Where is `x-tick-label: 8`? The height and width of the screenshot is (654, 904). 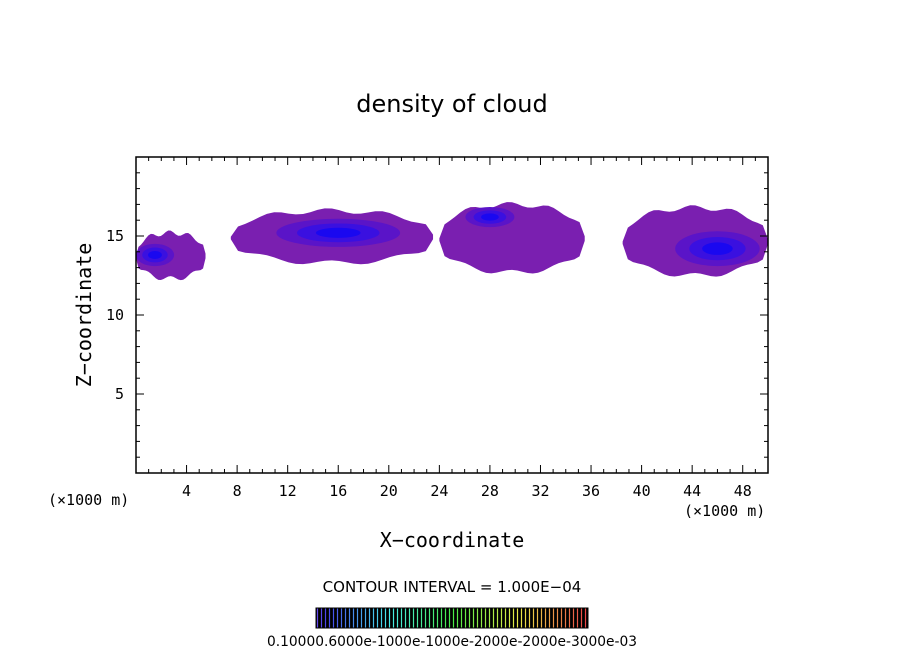
x-tick-label: 8 is located at coordinates (237, 491).